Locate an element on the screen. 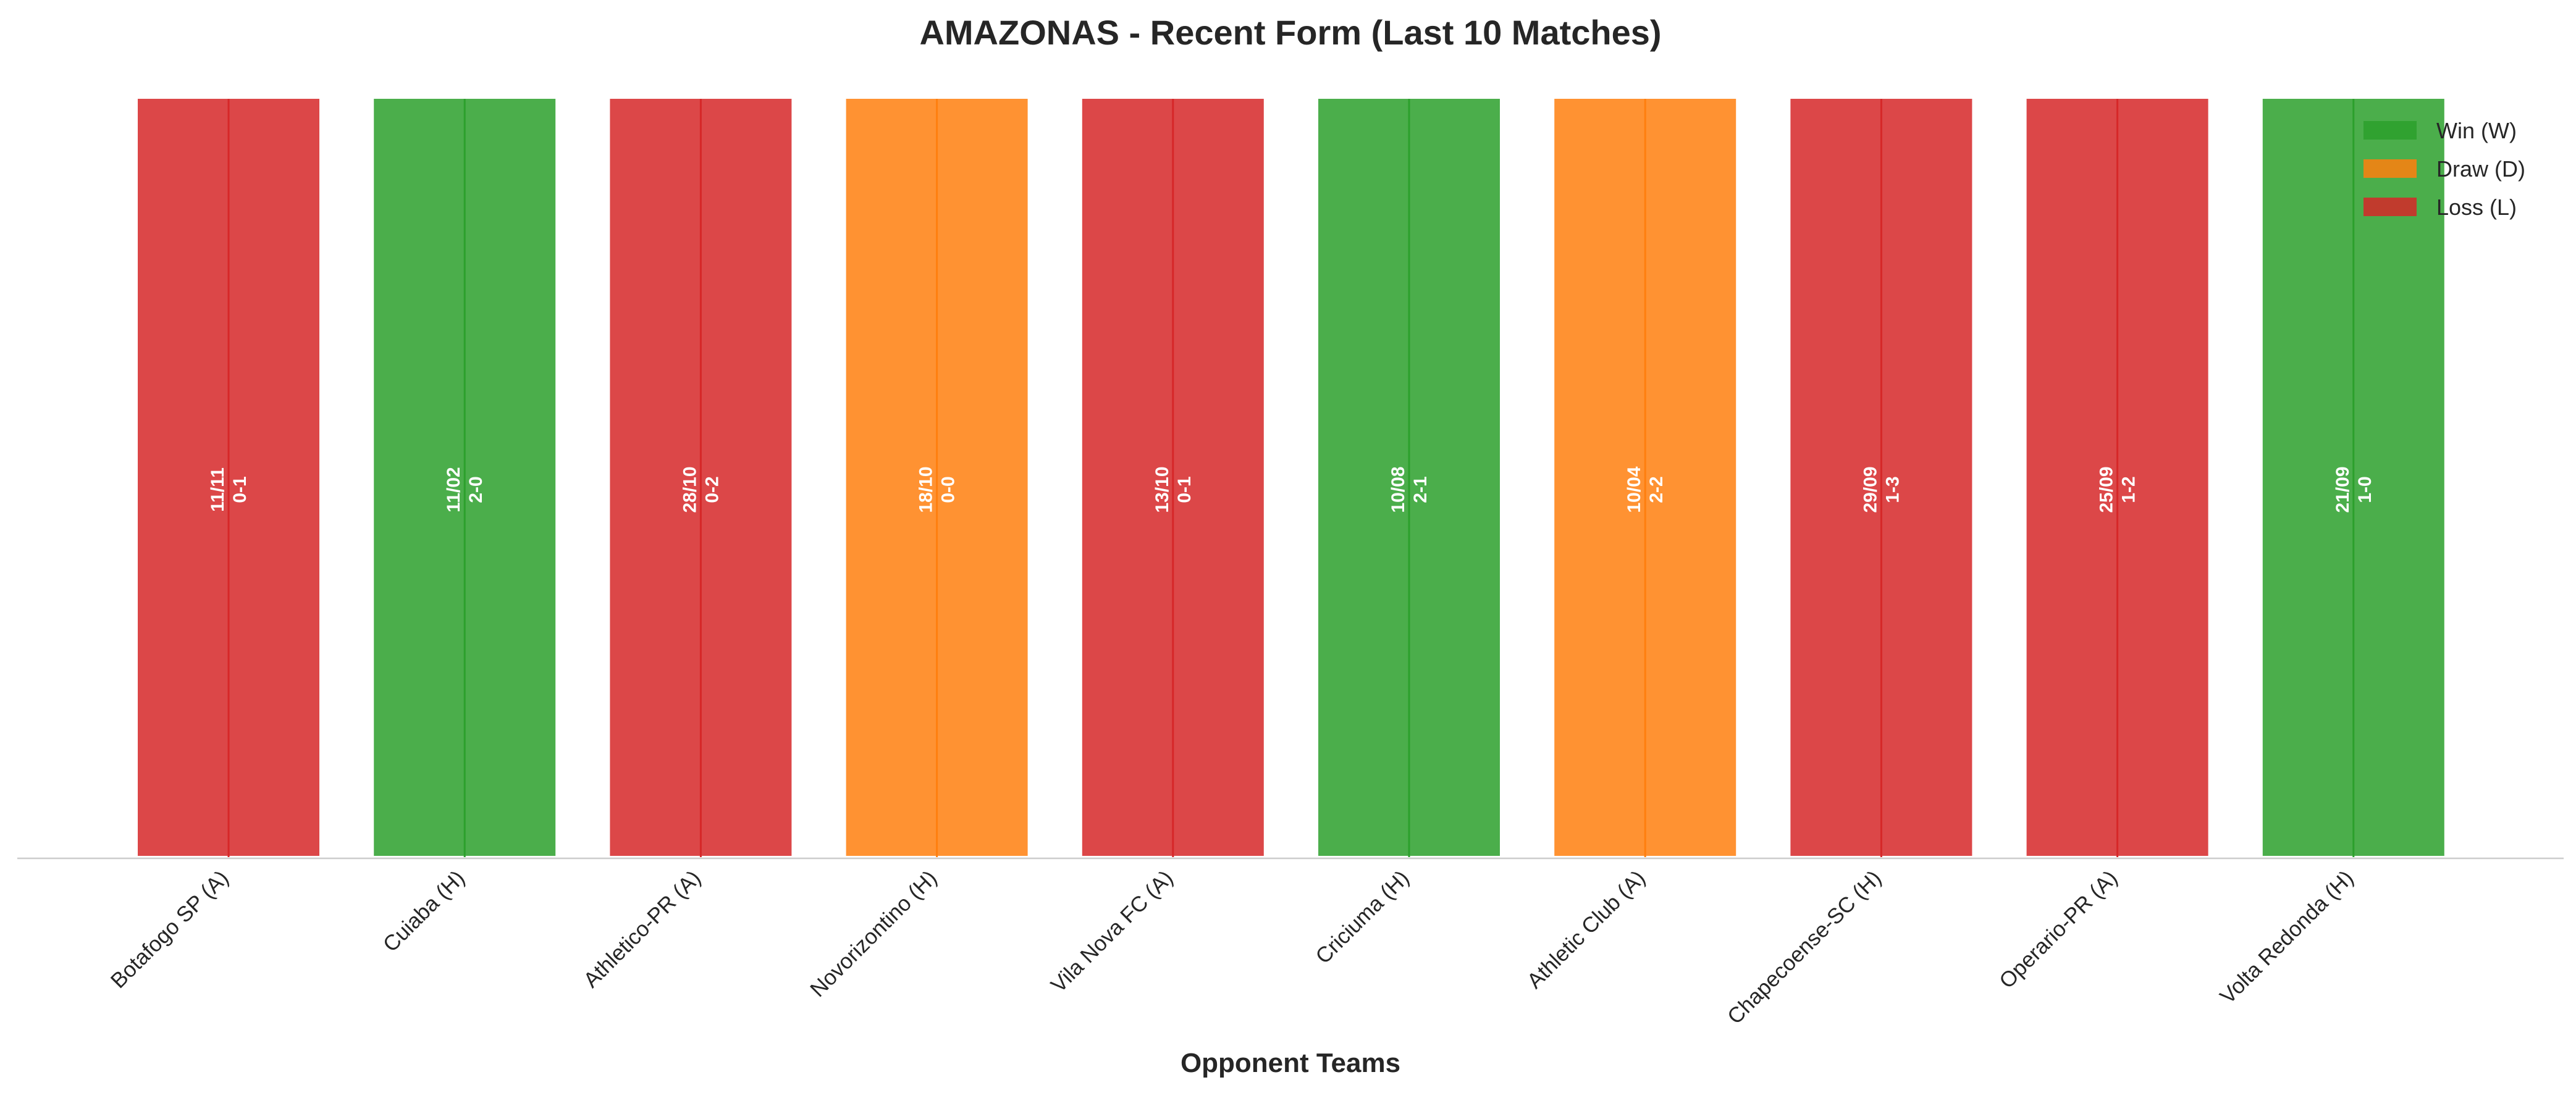  x-tick-label-2: Cuiaba (H) is located at coordinates (424, 911).